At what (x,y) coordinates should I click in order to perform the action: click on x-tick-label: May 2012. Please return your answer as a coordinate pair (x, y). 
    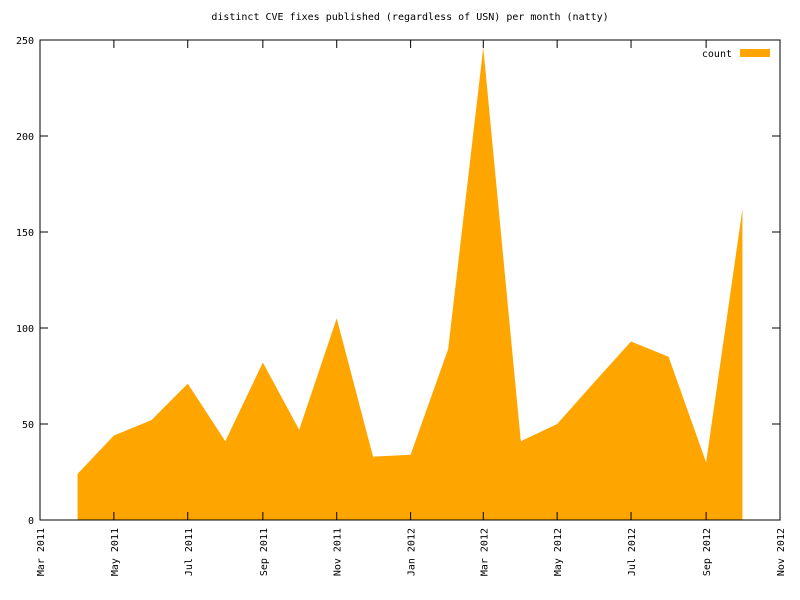
    Looking at the image, I should click on (558, 552).